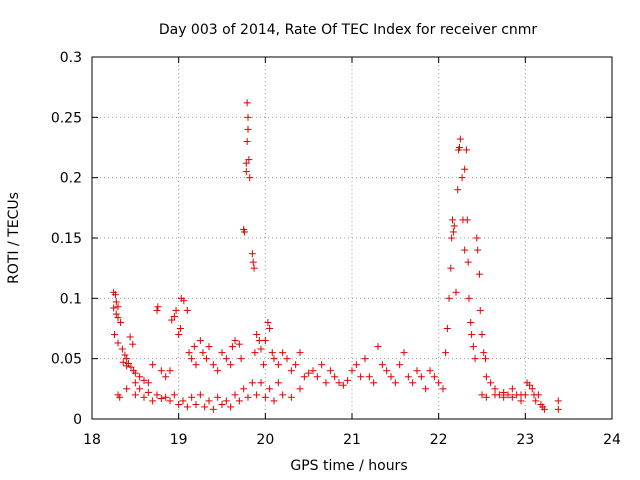  What do you see at coordinates (66, 360) in the screenshot?
I see `y-tick-label: 0.05` at bounding box center [66, 360].